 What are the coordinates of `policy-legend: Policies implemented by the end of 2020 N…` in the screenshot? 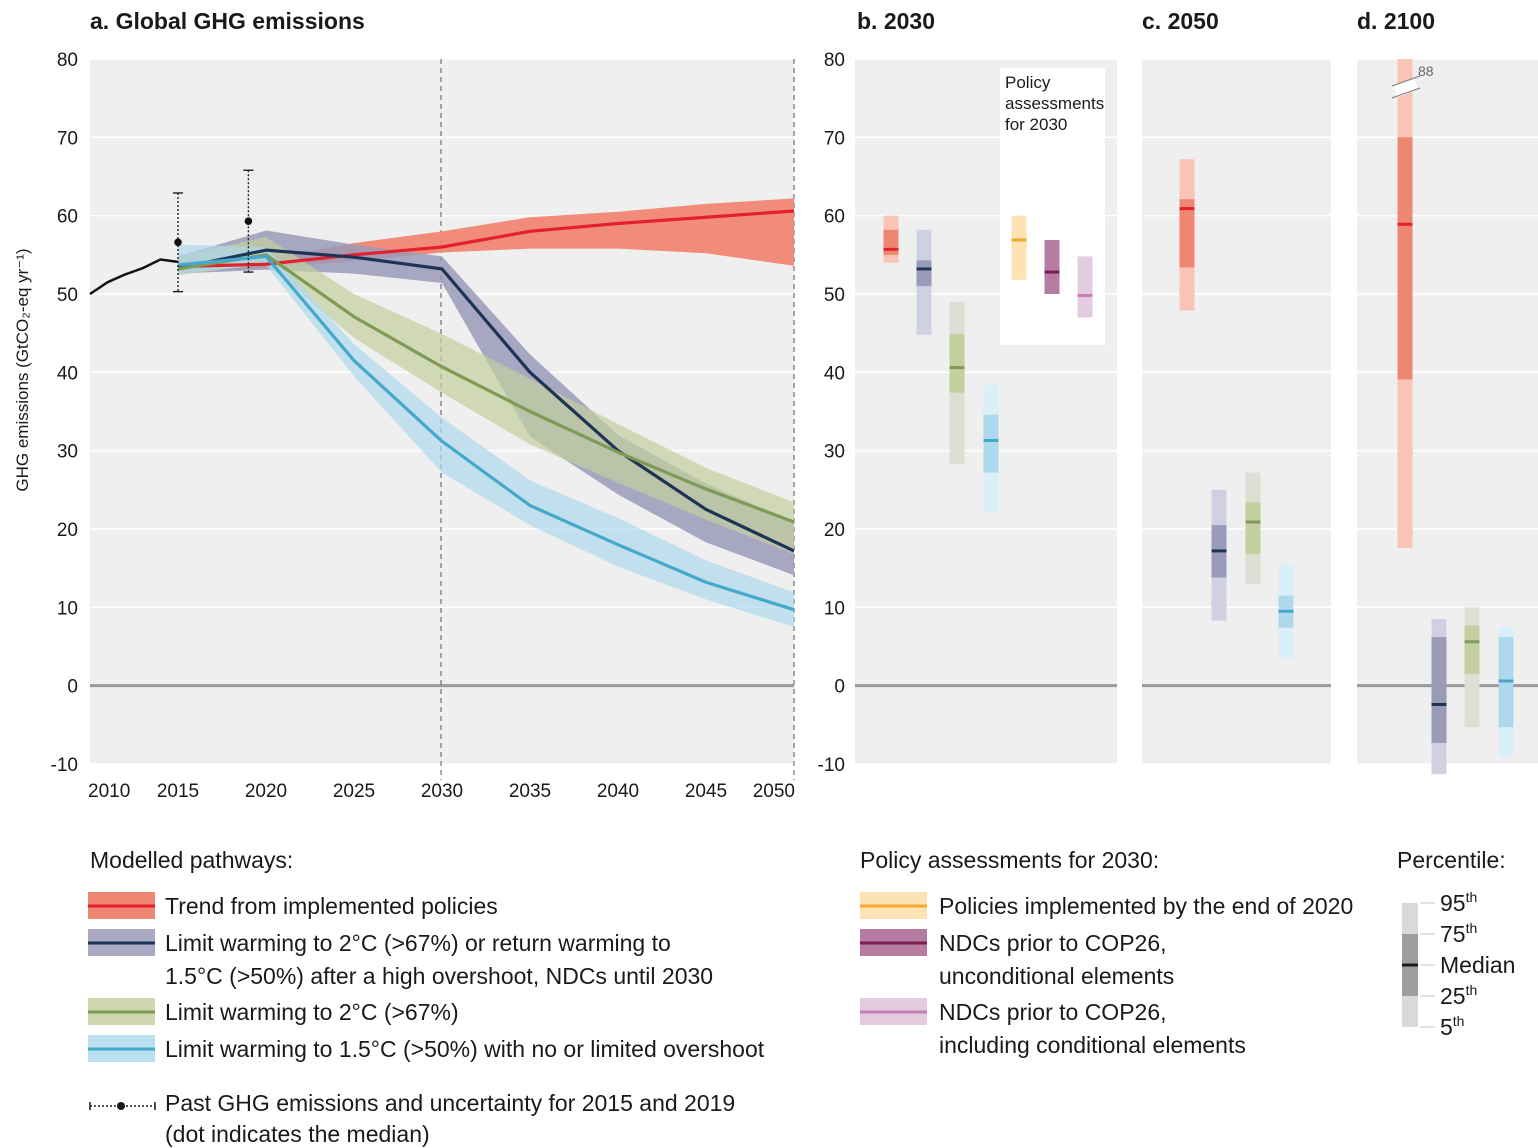 It's located at (1106, 975).